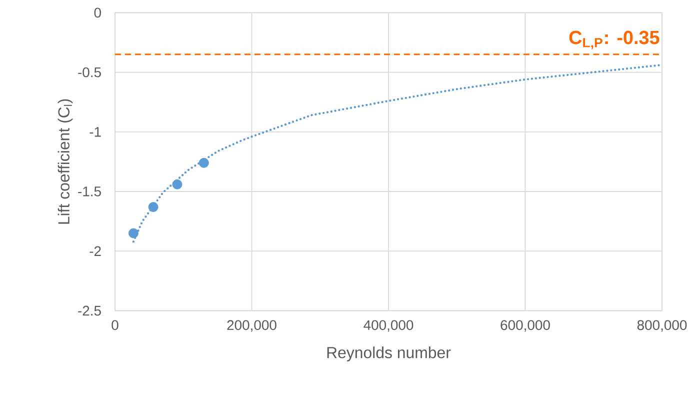 Image resolution: width=693 pixels, height=401 pixels. What do you see at coordinates (115, 325) in the screenshot?
I see `x-tick-label: 0` at bounding box center [115, 325].